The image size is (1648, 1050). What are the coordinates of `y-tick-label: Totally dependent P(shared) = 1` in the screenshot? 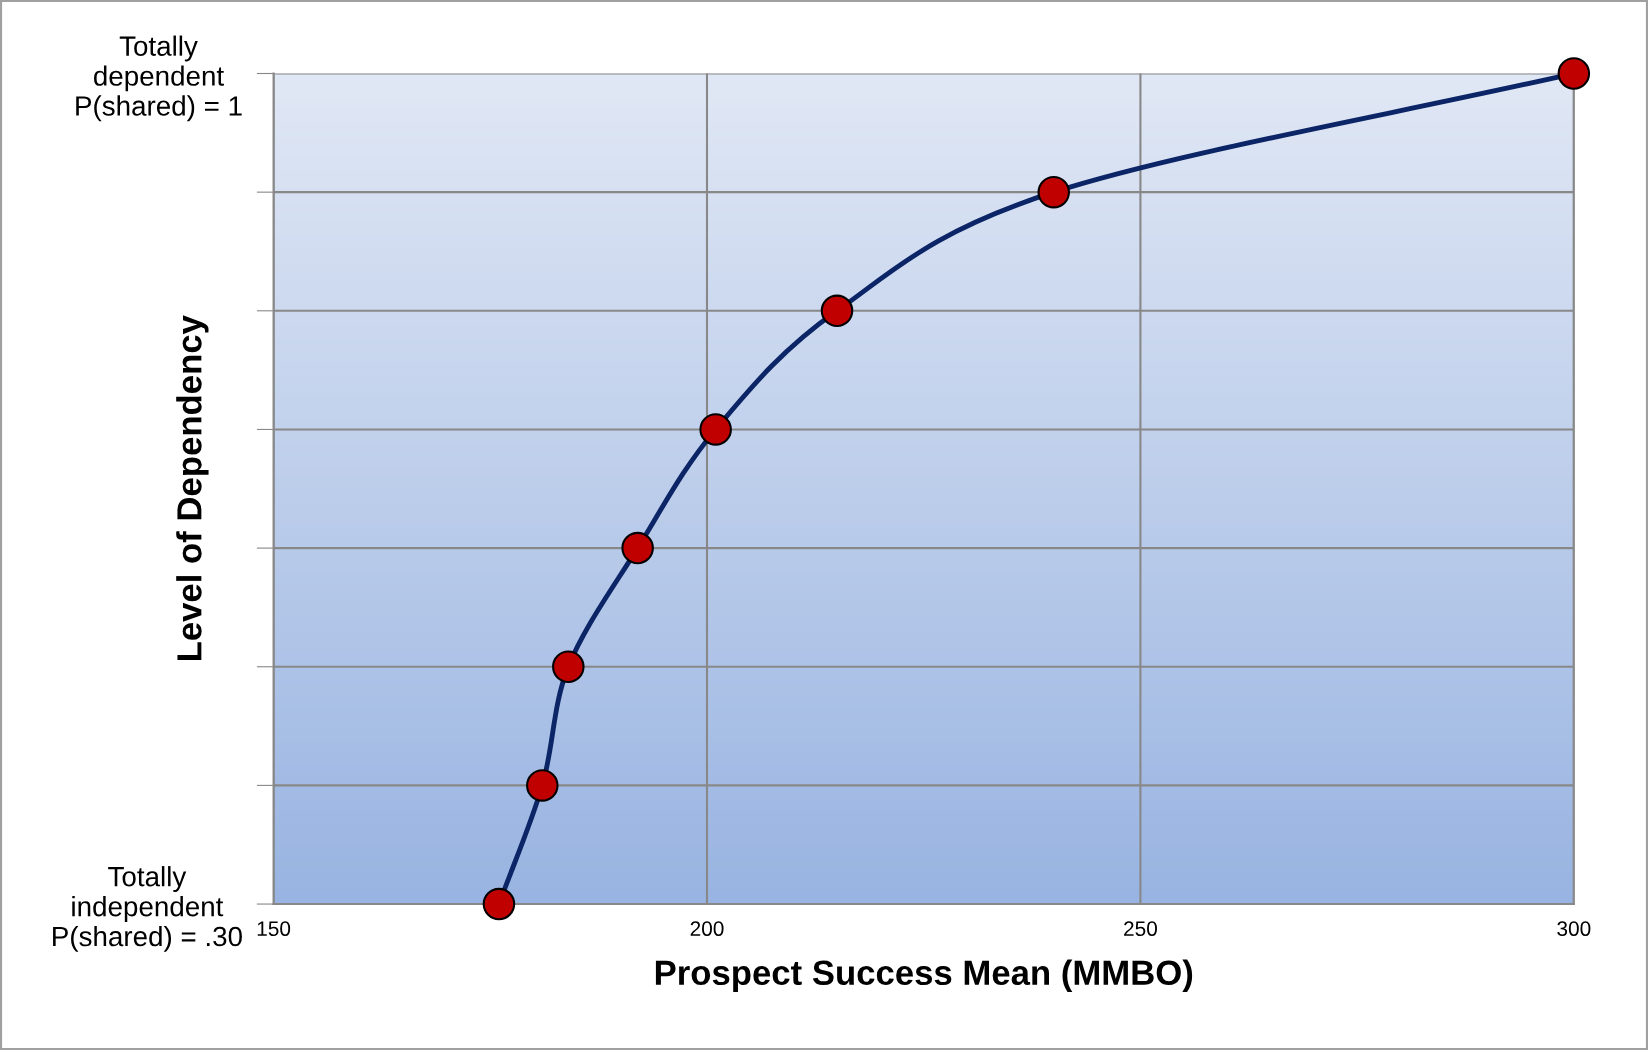 It's located at (159, 78).